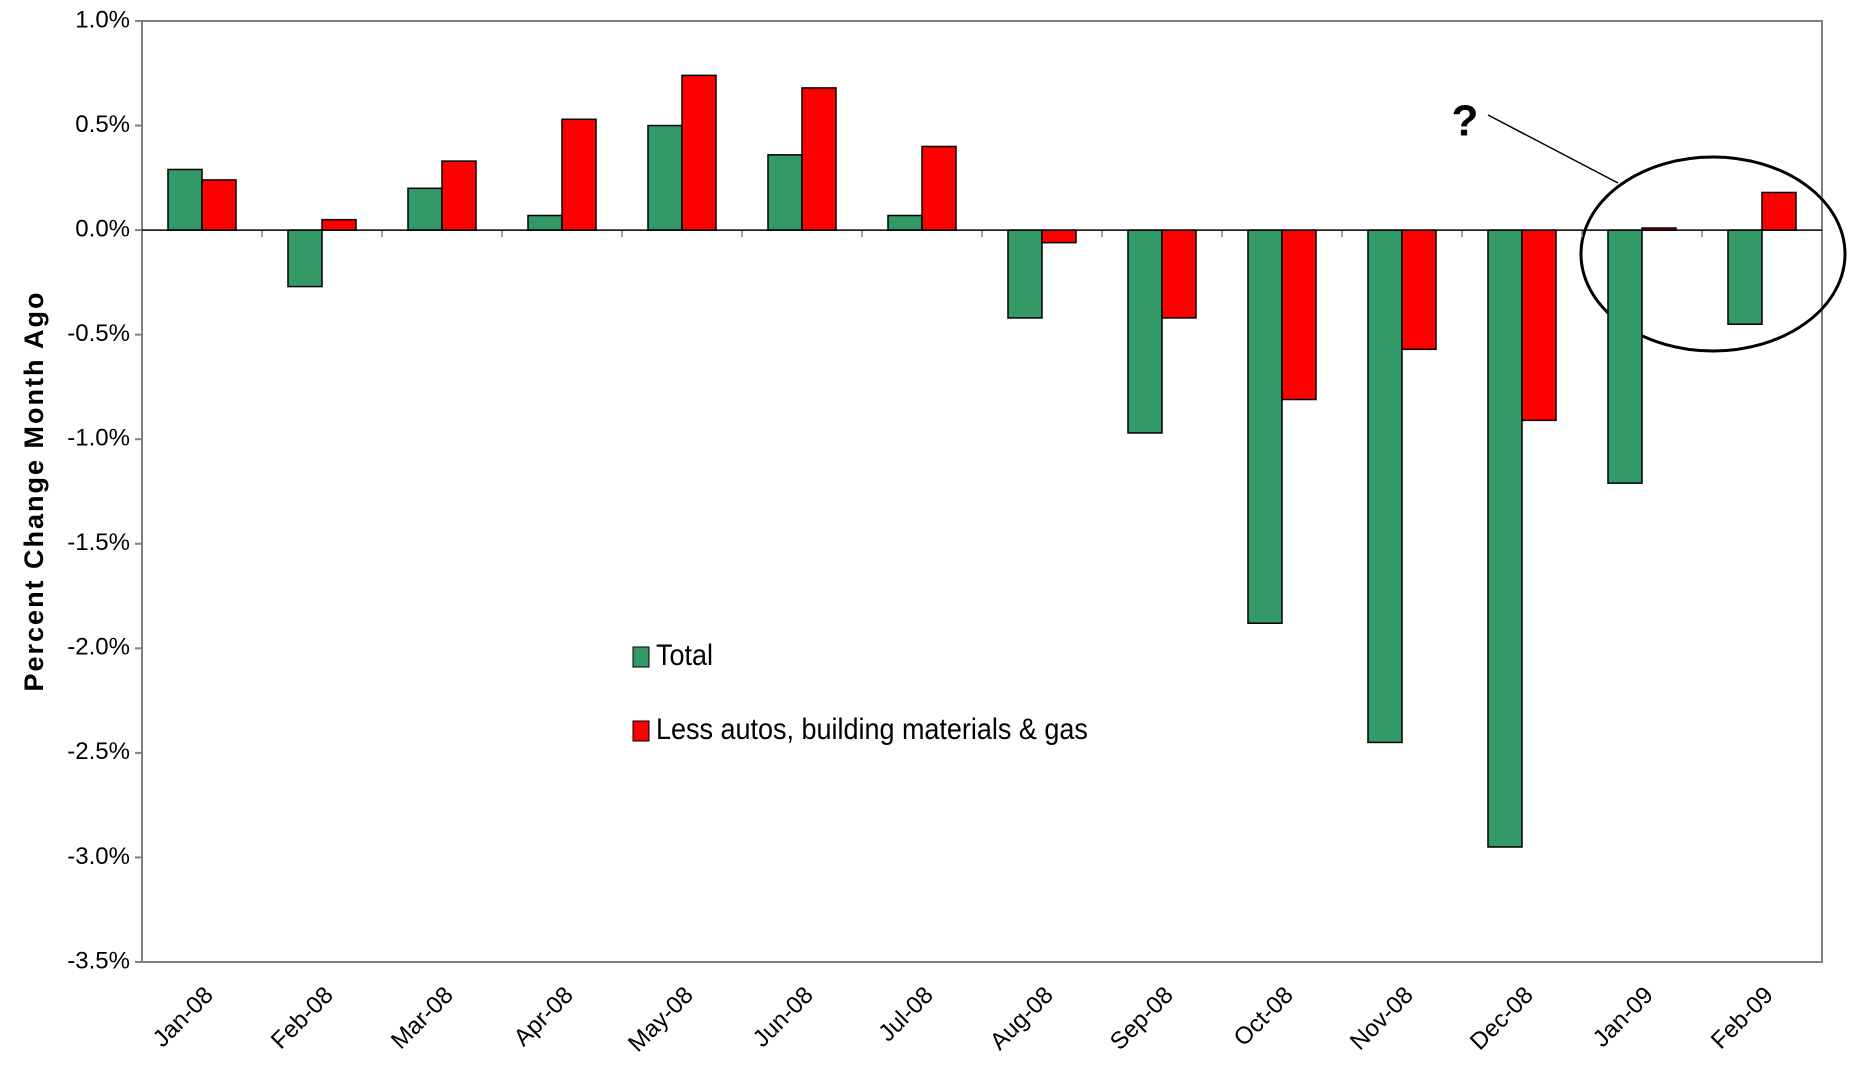  Describe the element at coordinates (1382, 1019) in the screenshot. I see `x-tick-label: Nov-08` at that location.